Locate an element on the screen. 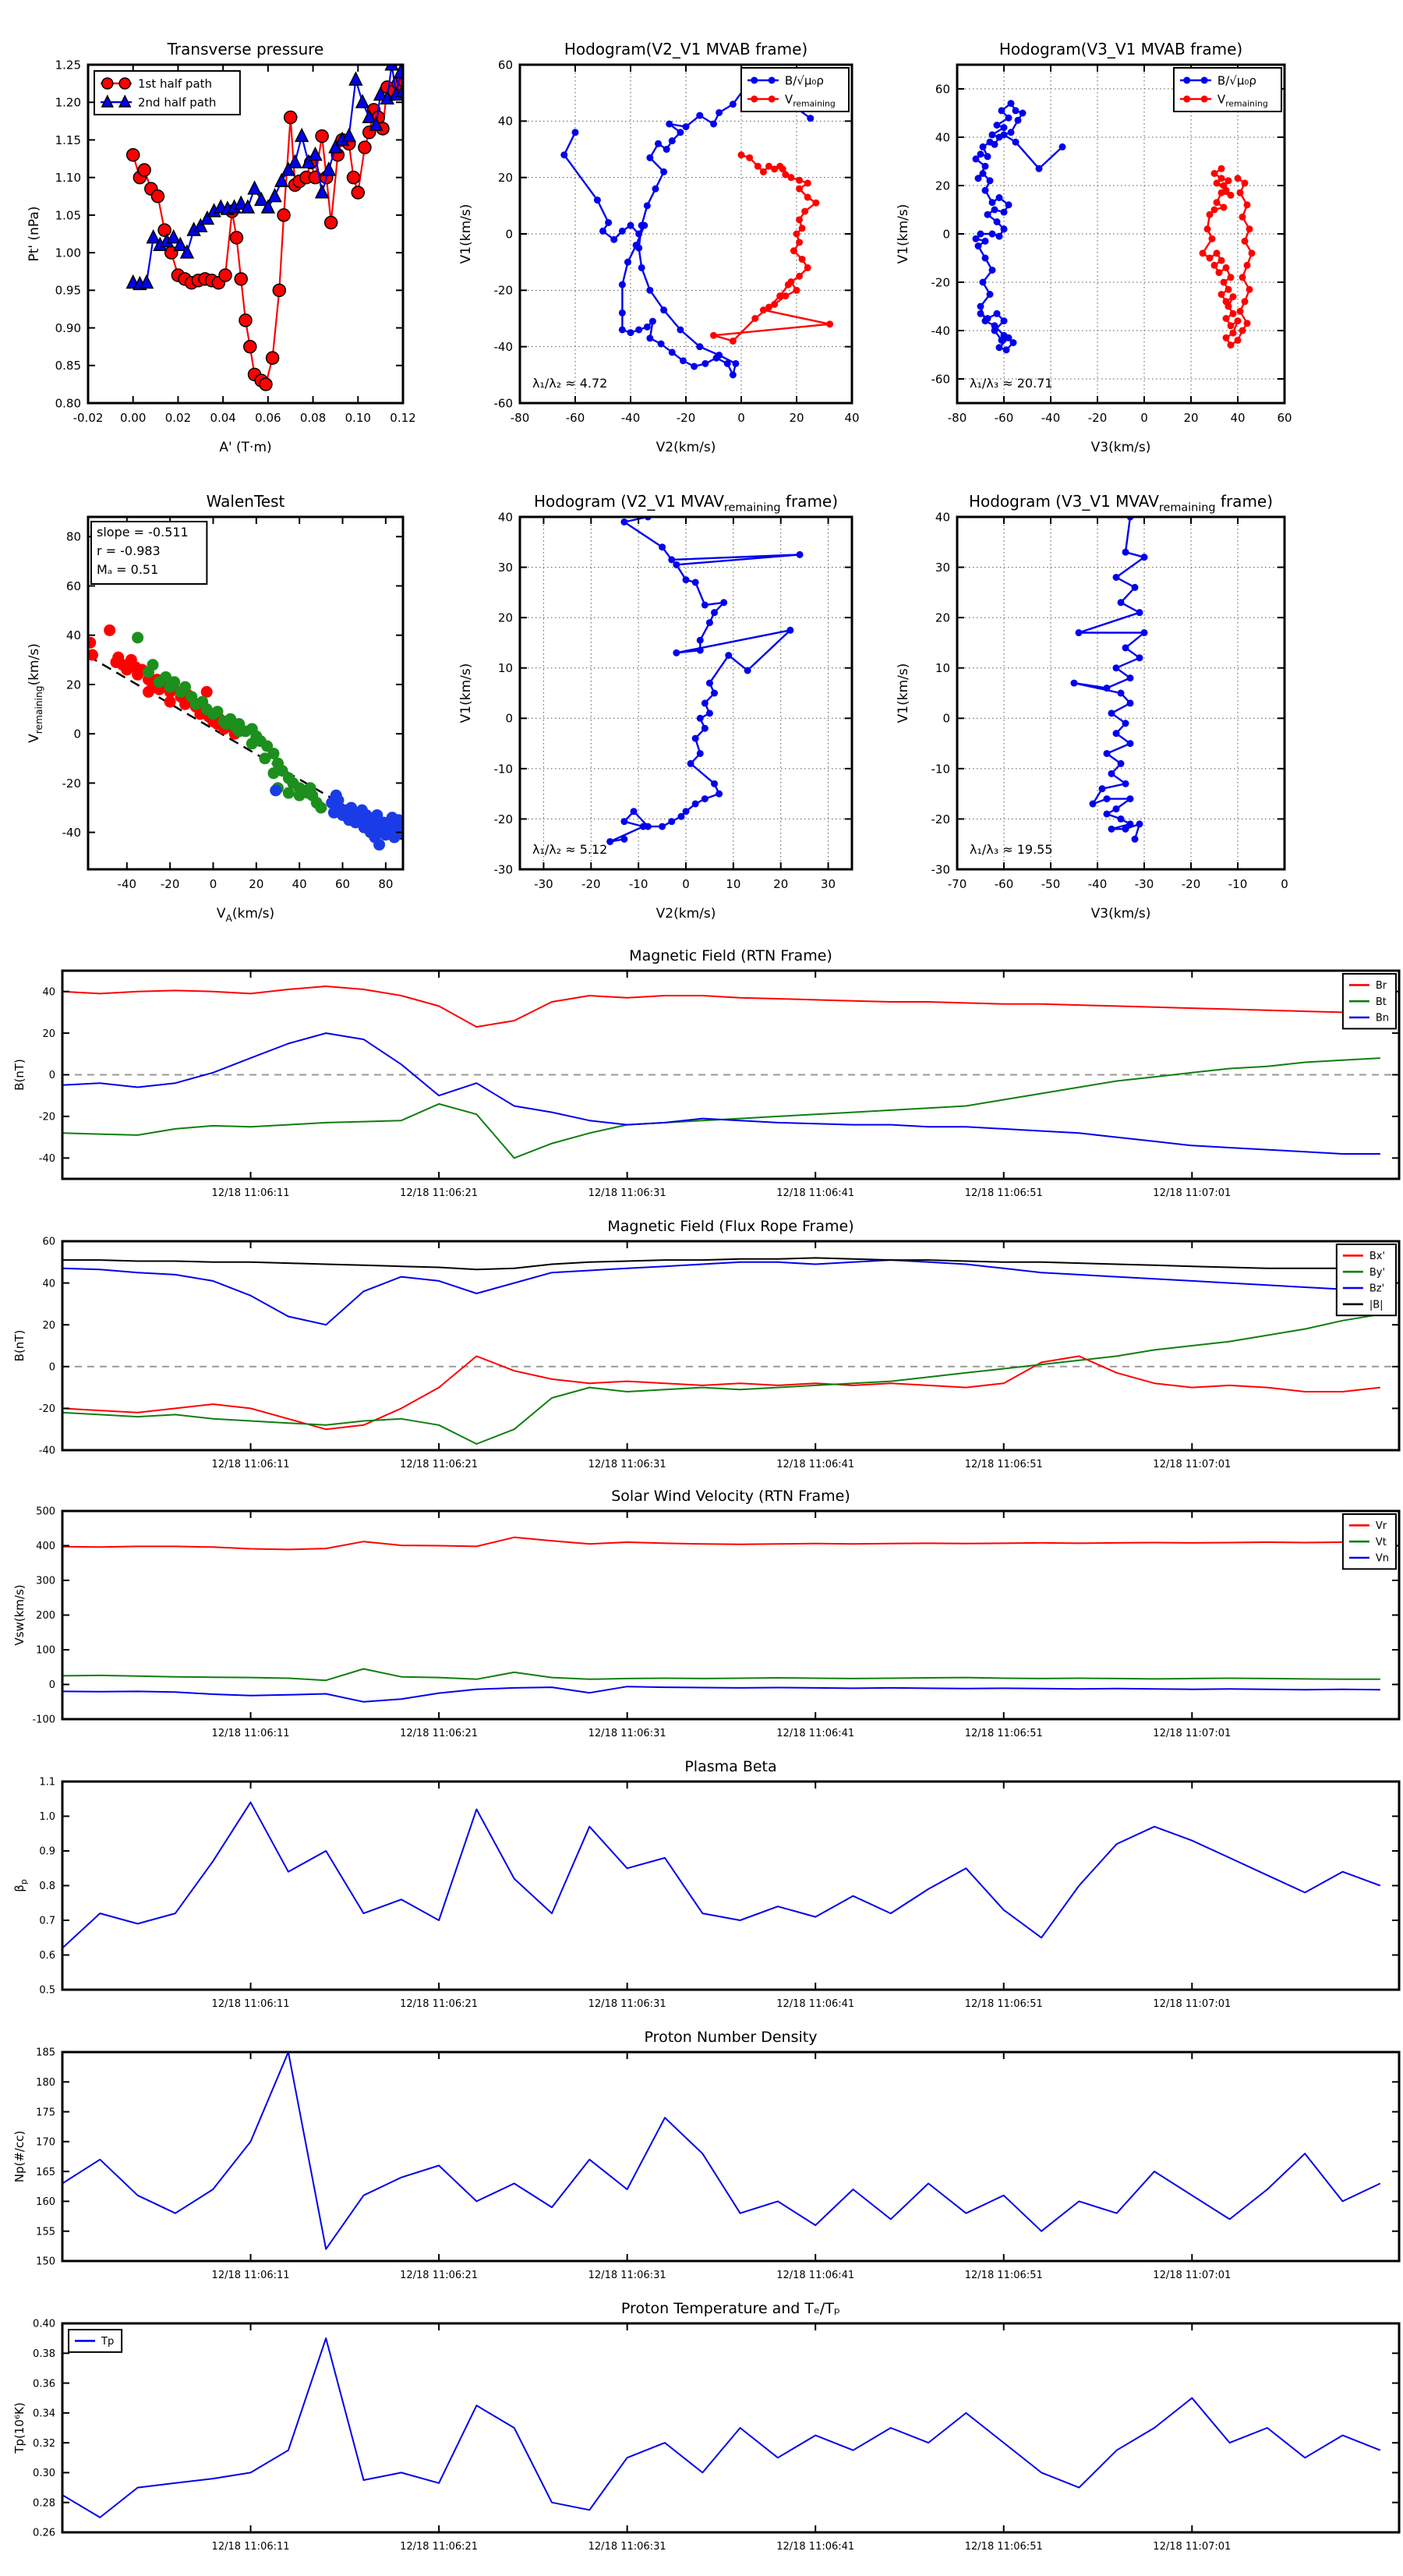 This screenshot has width=1403, height=2576. y-tick-label: 0.40 is located at coordinates (44, 2324).